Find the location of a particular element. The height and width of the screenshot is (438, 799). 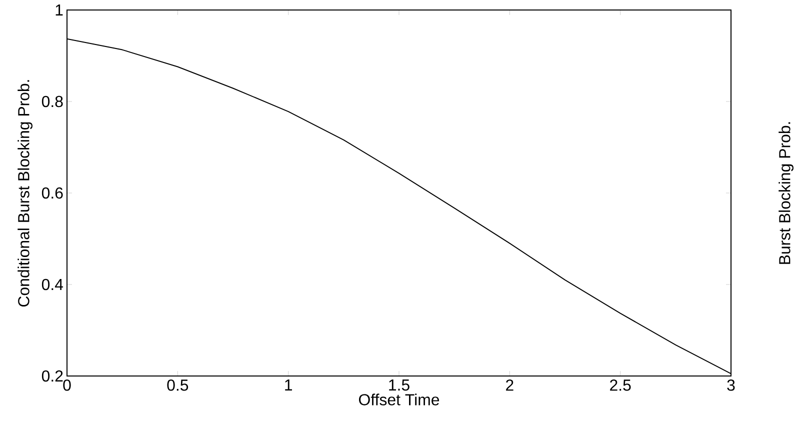

y-tick-label: 0.6 is located at coordinates (52, 193).